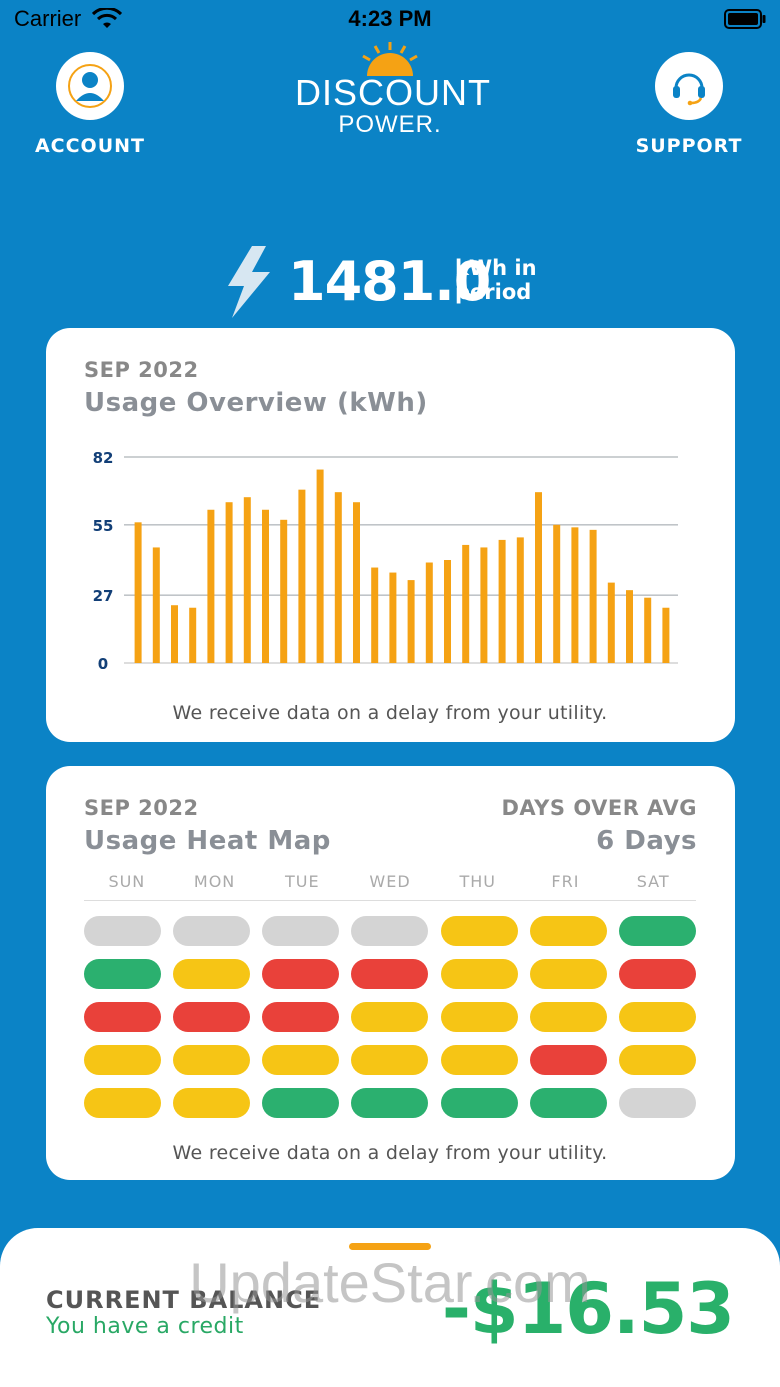  Describe the element at coordinates (496, 268) in the screenshot. I see `total-usage-unit-line1: kWh in` at that location.